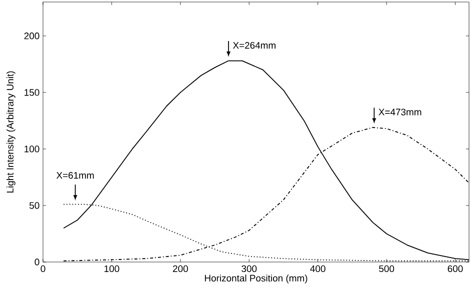 The height and width of the screenshot is (293, 470). I want to click on y-tick-label: 200, so click(32, 36).